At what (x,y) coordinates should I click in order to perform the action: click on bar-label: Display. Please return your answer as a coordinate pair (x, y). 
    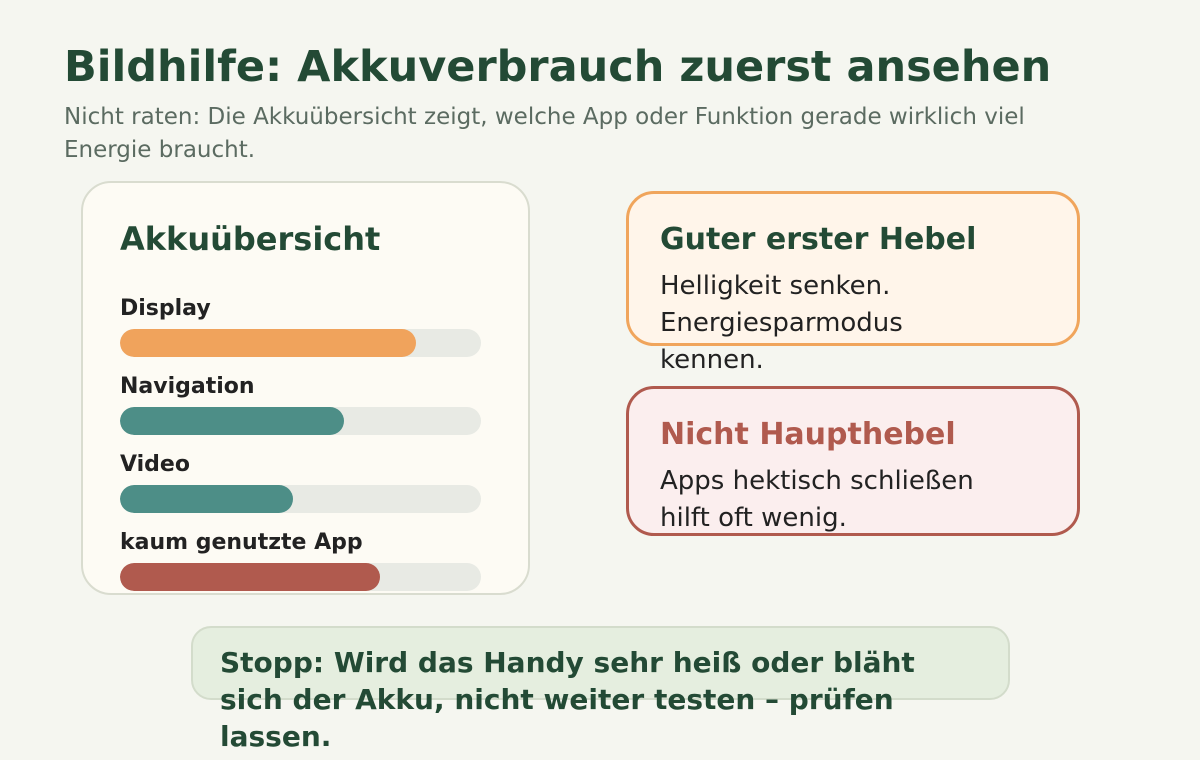
    Looking at the image, I should click on (165, 308).